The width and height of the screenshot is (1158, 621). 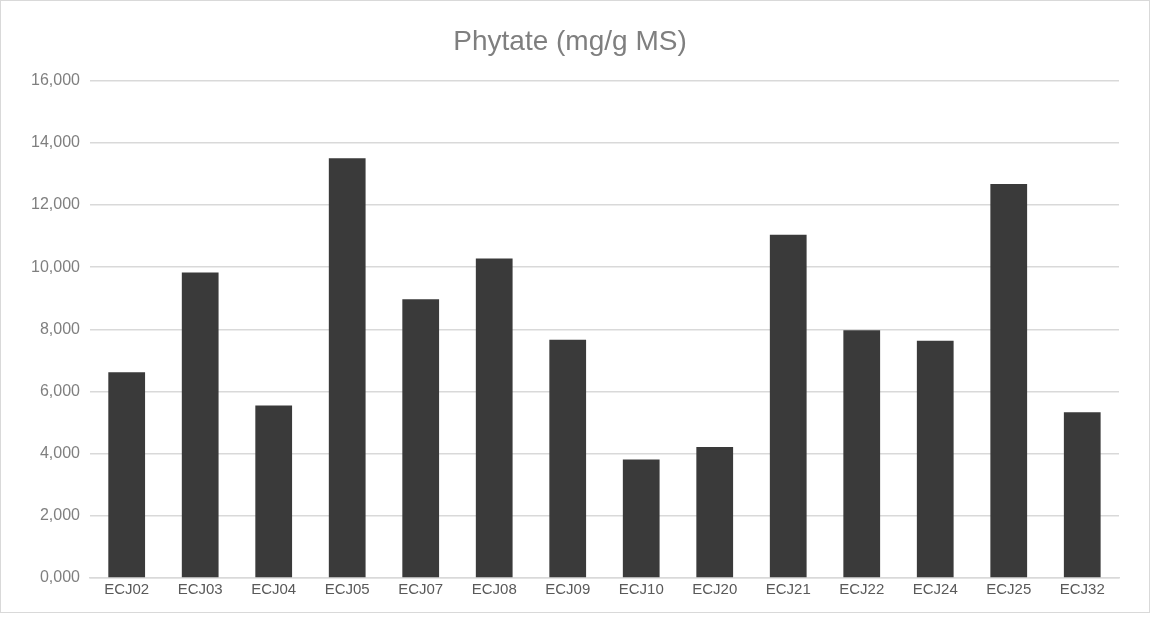 What do you see at coordinates (200, 589) in the screenshot?
I see `x-tick-label: ECJ03` at bounding box center [200, 589].